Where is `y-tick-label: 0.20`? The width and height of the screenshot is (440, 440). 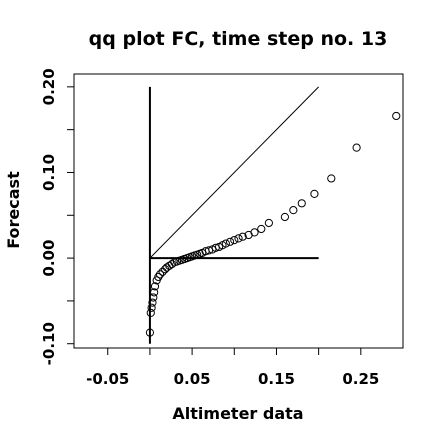 y-tick-label: 0.20 is located at coordinates (49, 86).